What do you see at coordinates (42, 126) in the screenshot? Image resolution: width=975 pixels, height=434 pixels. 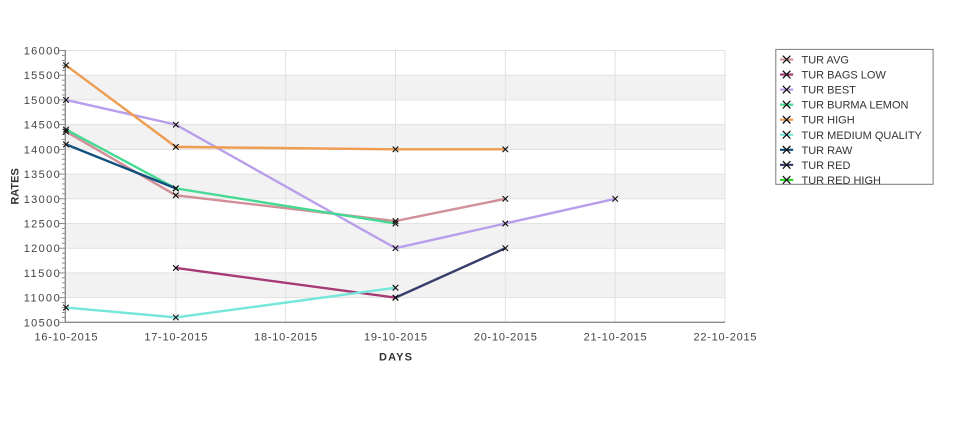 I see `svg-text: 14500` at bounding box center [42, 126].